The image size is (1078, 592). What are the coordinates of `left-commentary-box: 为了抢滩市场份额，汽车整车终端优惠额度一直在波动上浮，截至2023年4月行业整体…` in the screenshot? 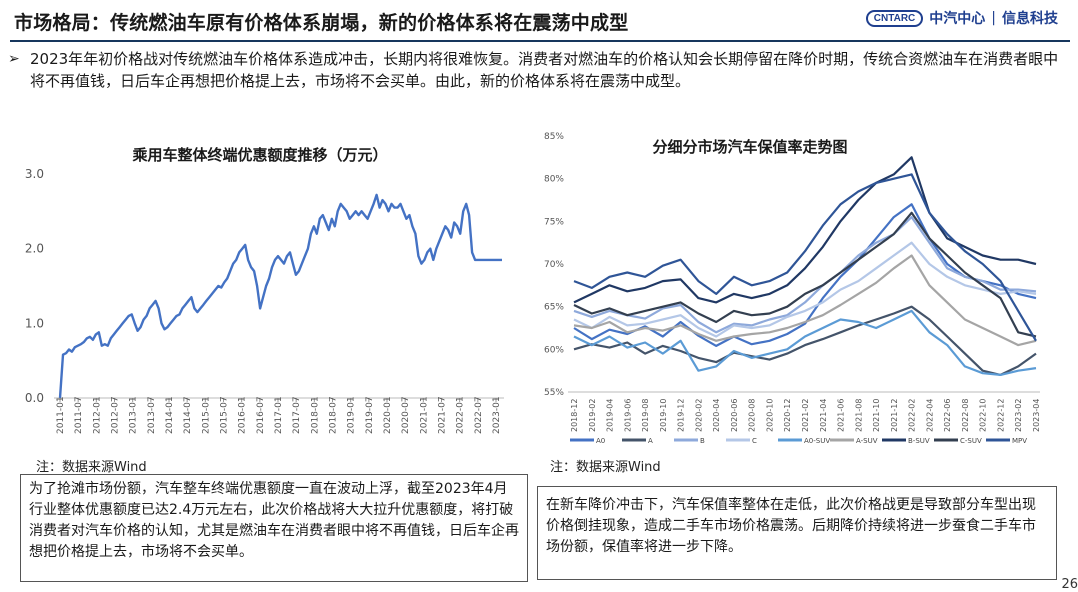 It's located at (274, 528).